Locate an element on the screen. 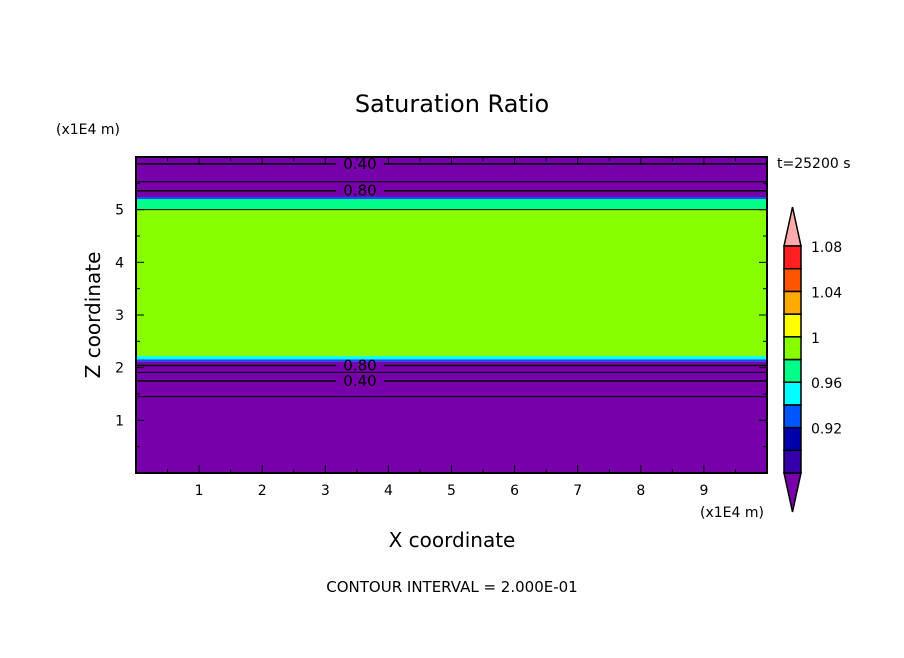 Image resolution: width=904 pixels, height=658 pixels. x-tick-label: 5 is located at coordinates (451, 491).